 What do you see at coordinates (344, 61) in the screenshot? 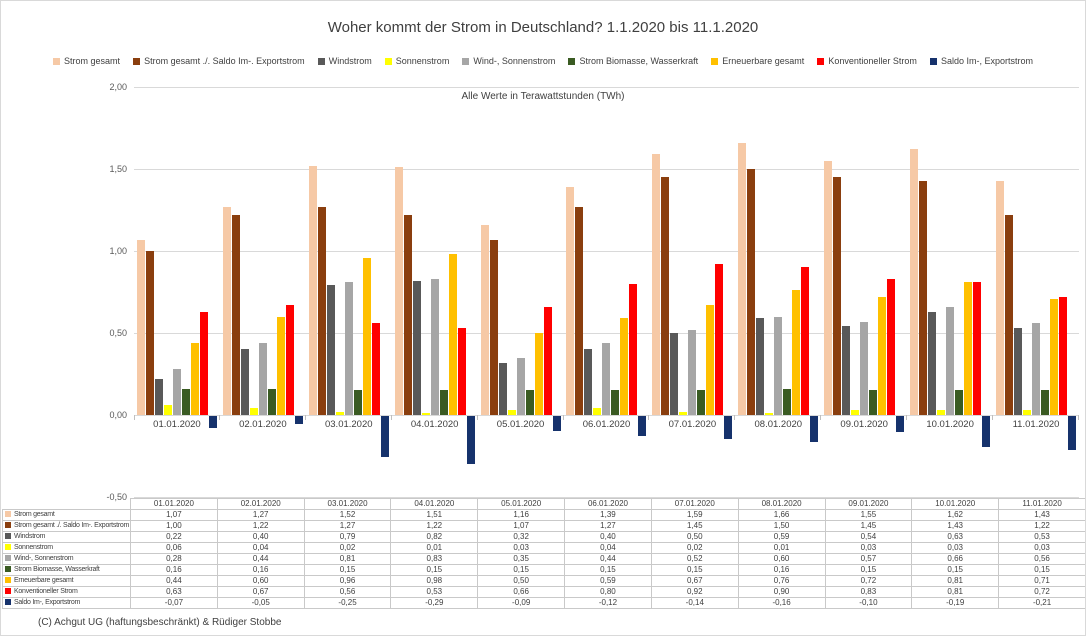
I see `legend-item: Windstrom` at bounding box center [344, 61].